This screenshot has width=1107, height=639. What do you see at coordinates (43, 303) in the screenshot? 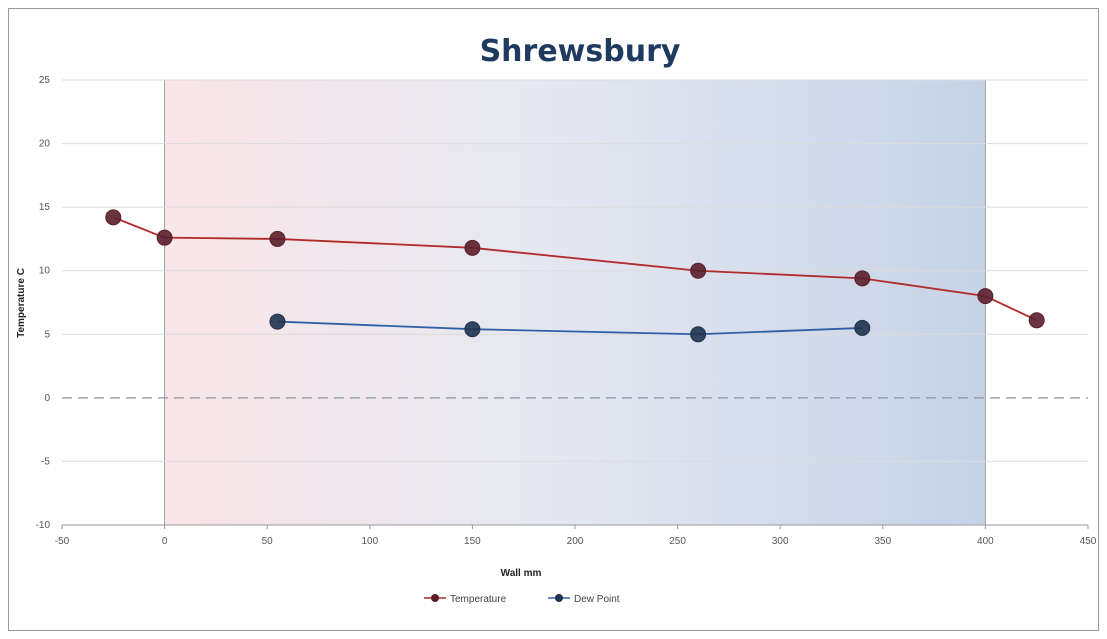
I see `y-axis-ticks: -10 -5 0 5 10 15 20 25` at bounding box center [43, 303].